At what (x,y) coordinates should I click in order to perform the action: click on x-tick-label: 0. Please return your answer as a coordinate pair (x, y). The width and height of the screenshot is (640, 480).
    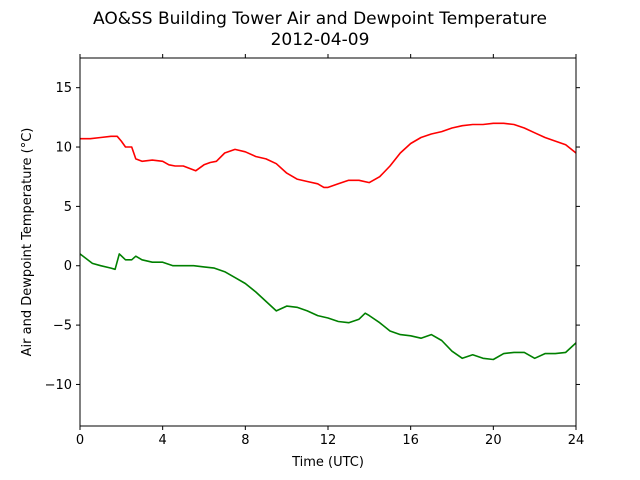
    Looking at the image, I should click on (80, 440).